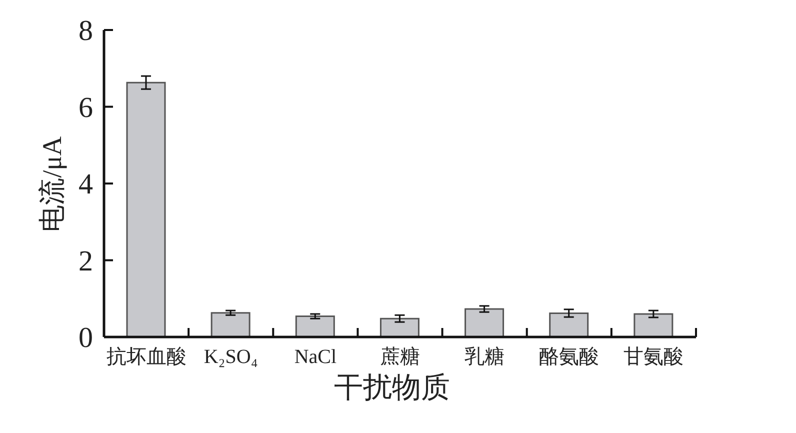  What do you see at coordinates (85, 108) in the screenshot?
I see `y-tick-label: 6` at bounding box center [85, 108].